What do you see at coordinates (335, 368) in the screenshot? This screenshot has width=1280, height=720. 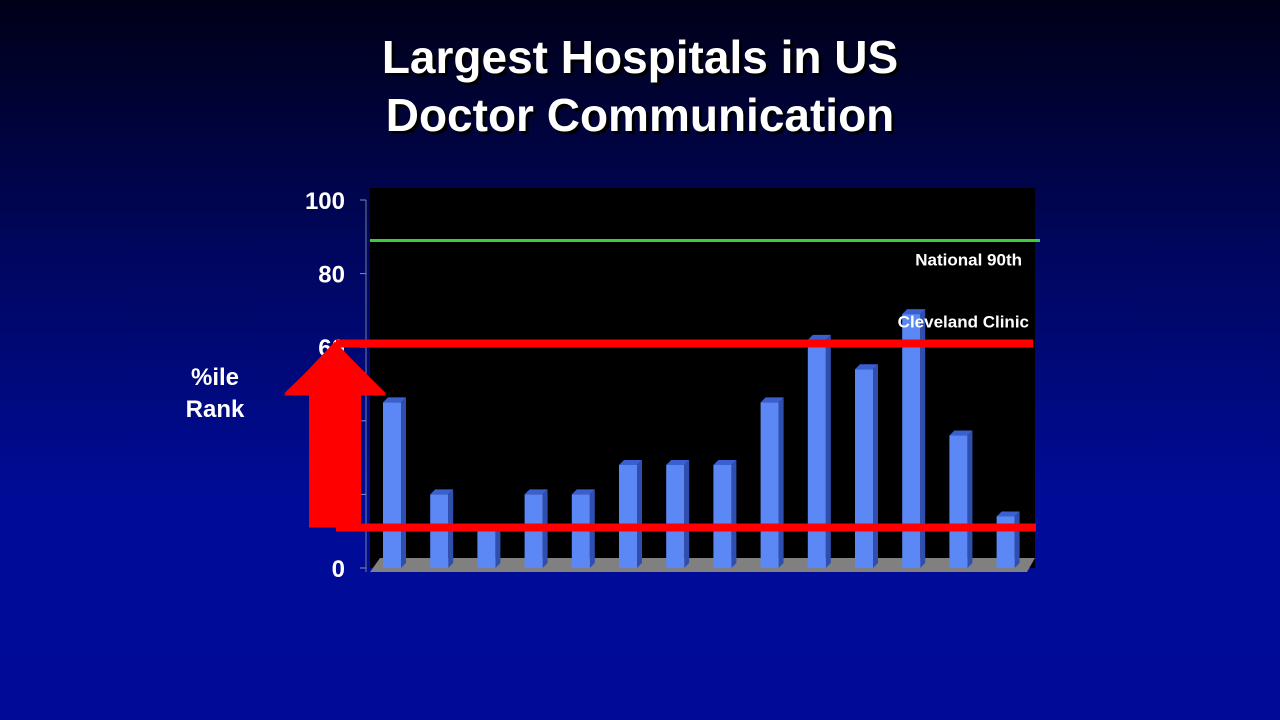 I see `red-arrow-head` at bounding box center [335, 368].